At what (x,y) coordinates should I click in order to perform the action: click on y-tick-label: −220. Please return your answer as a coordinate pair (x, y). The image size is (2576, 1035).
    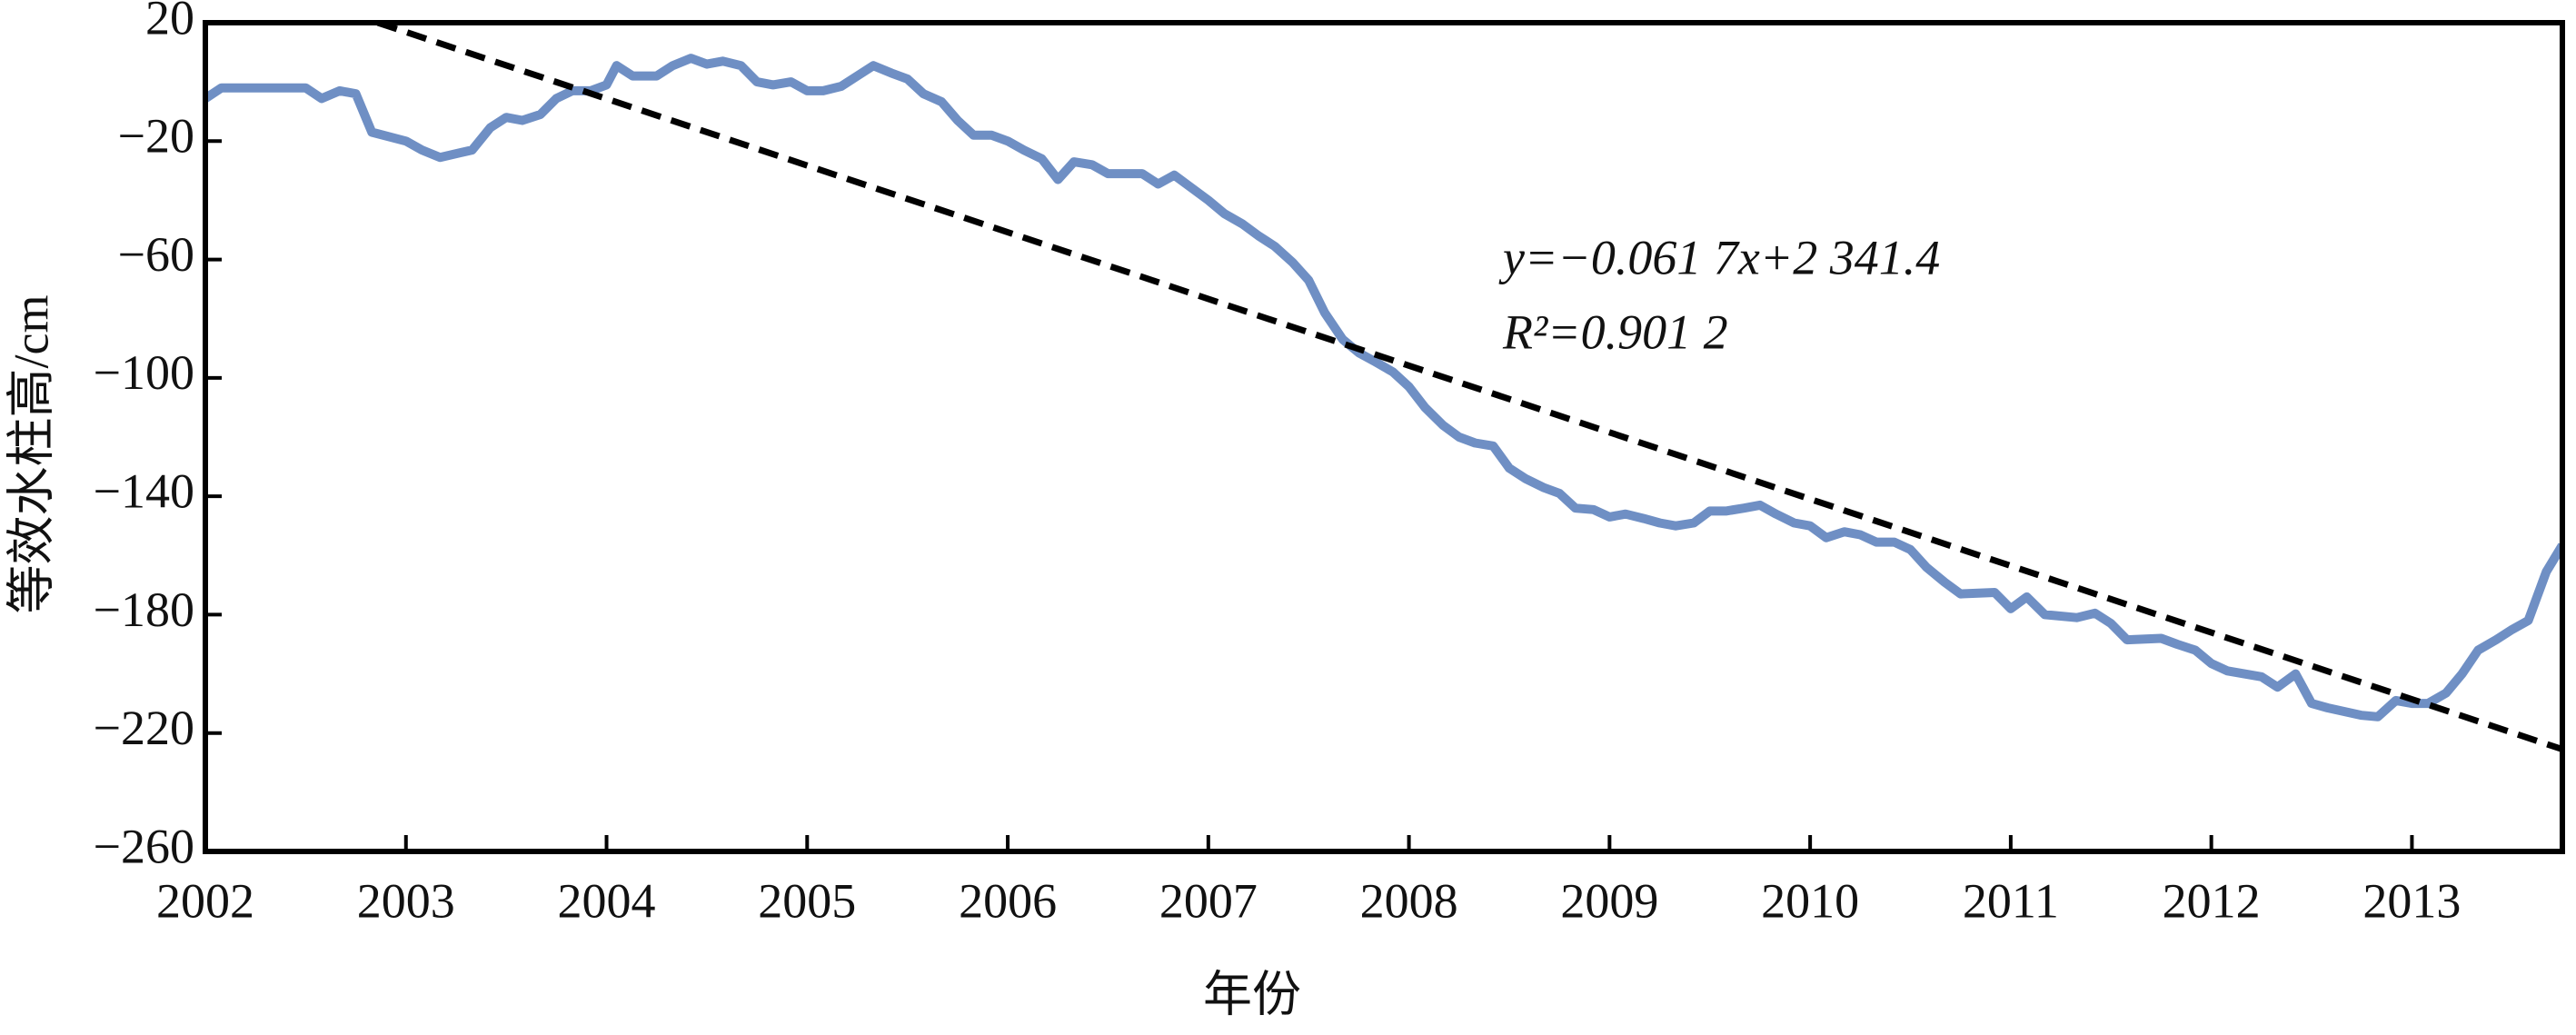
    Looking at the image, I should click on (144, 728).